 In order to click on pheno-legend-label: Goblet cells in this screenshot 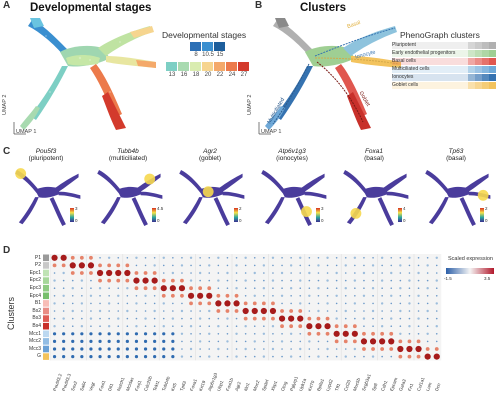, I will do `click(405, 85)`.